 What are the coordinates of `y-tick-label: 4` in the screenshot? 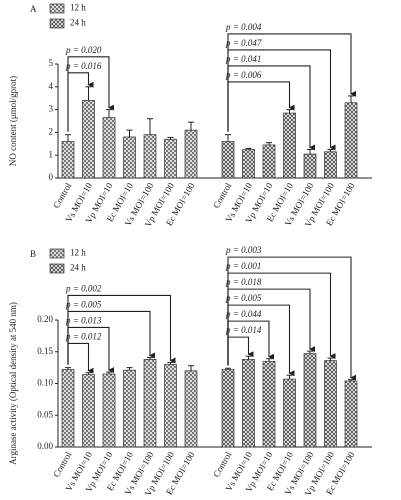 It's located at (51, 86).